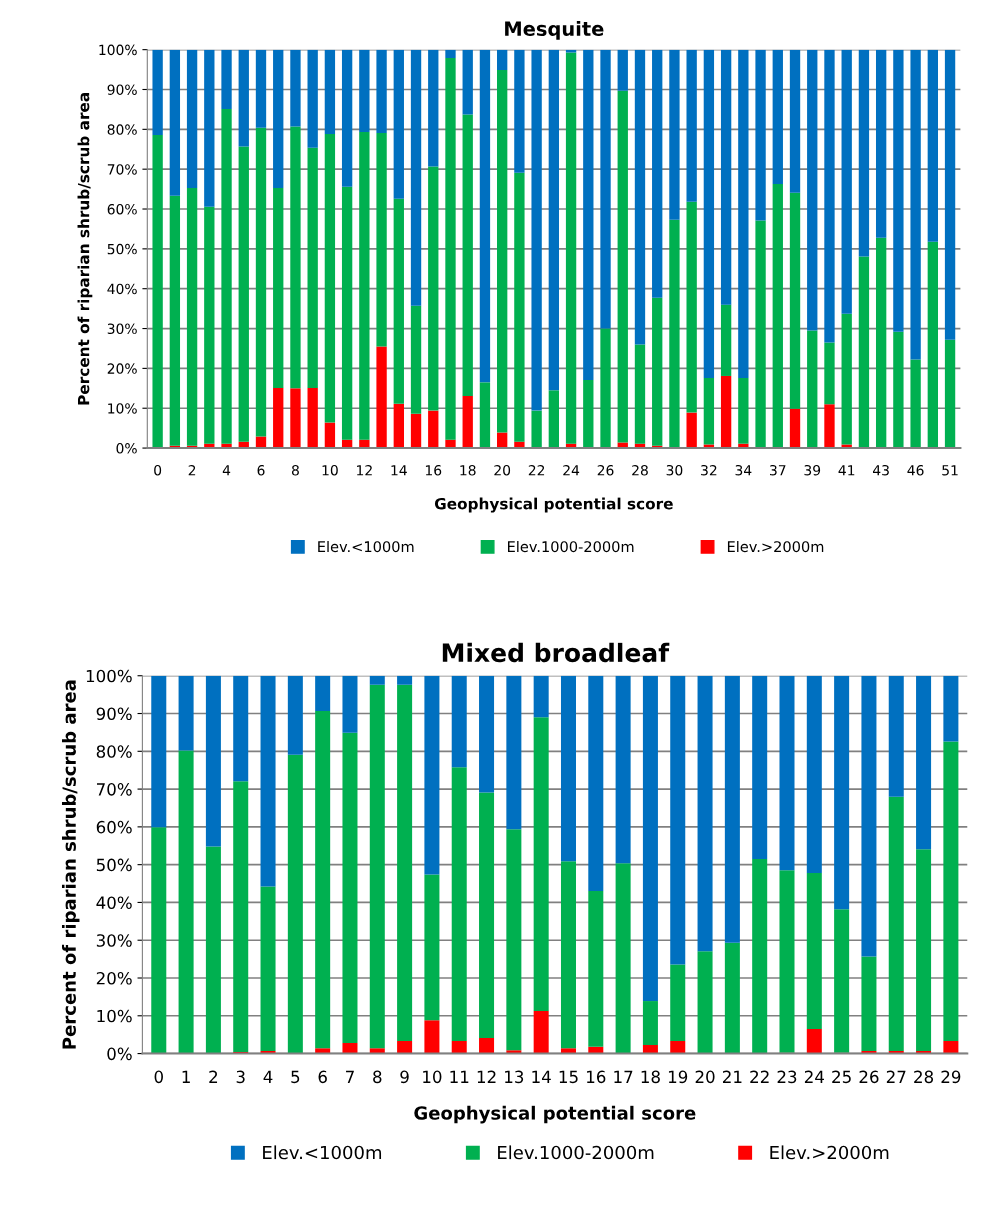 This screenshot has height=1211, width=982. I want to click on x-tick-label: 39, so click(812, 470).